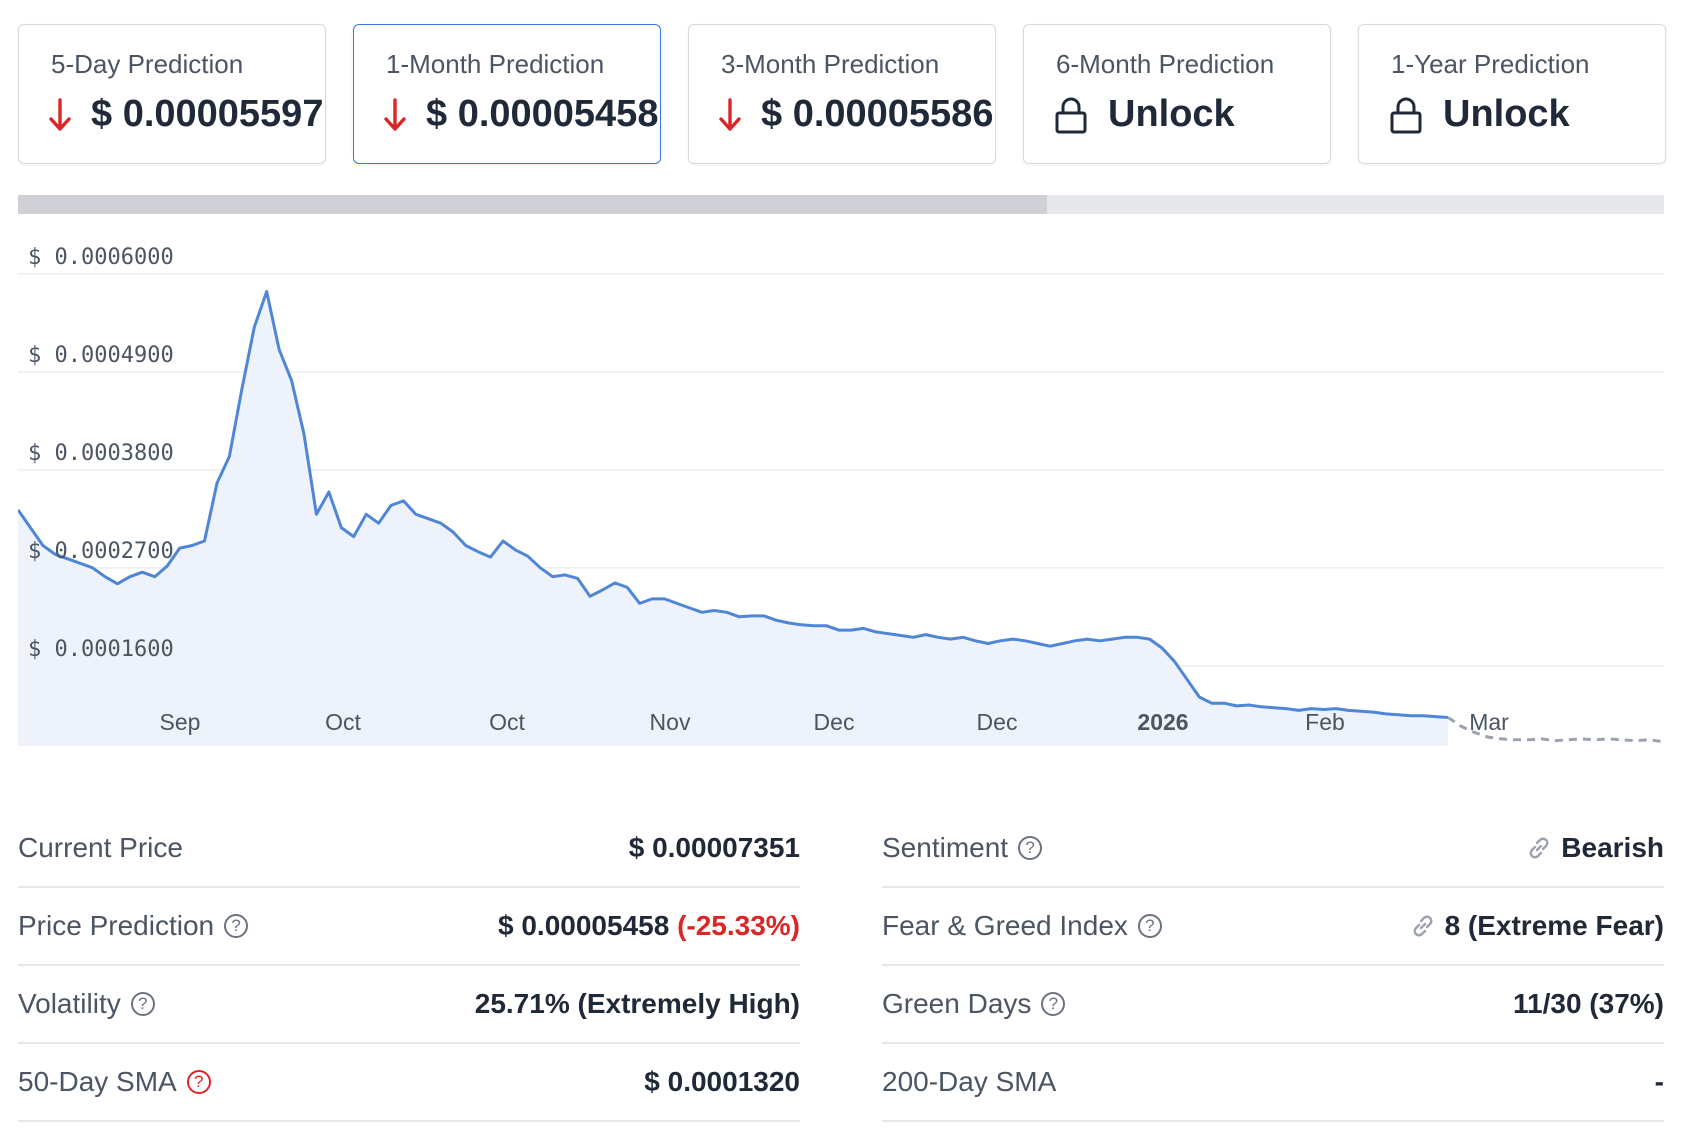 The height and width of the screenshot is (1136, 1688). I want to click on card-value: $ 0.00005597, so click(186, 114).